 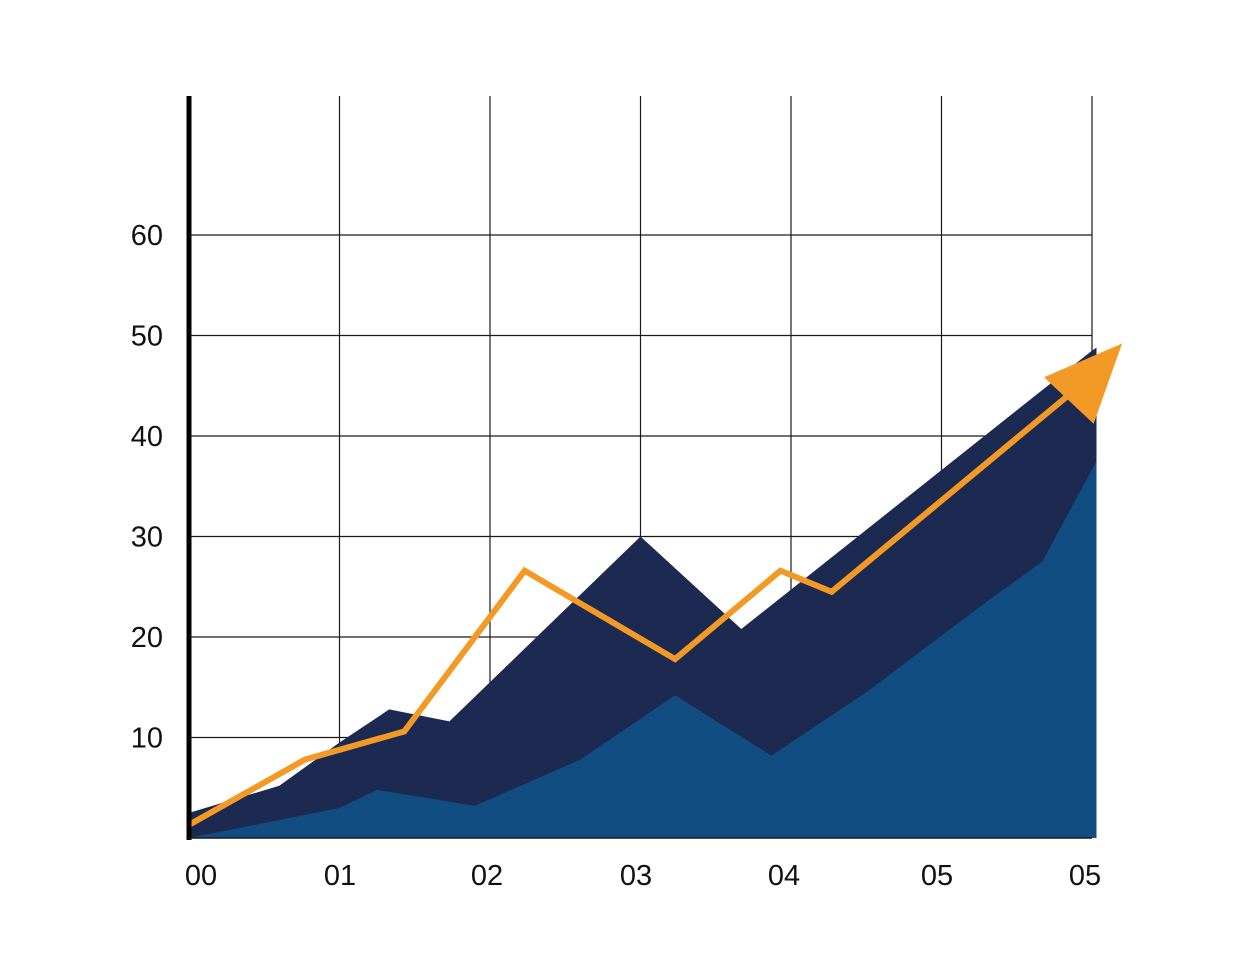 What do you see at coordinates (147, 437) in the screenshot?
I see `y-tick-label: 40` at bounding box center [147, 437].